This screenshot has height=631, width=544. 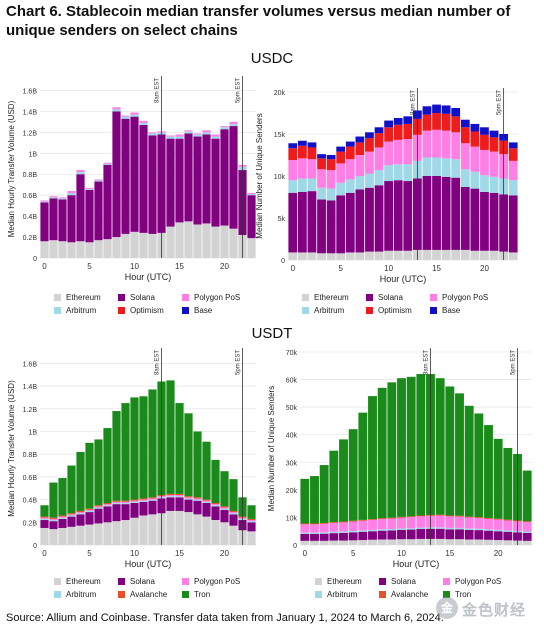 What do you see at coordinates (494, 610) in the screenshot?
I see `watermark-text: 金色财经` at bounding box center [494, 610].